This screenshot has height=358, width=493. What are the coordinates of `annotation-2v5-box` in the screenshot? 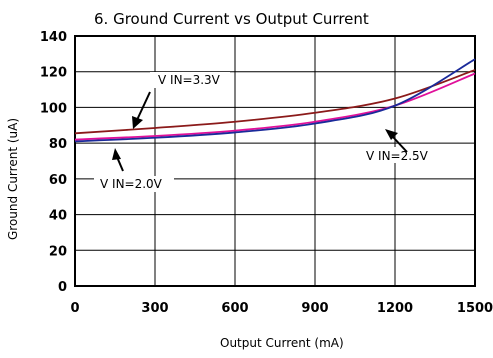 It's located at (401, 155).